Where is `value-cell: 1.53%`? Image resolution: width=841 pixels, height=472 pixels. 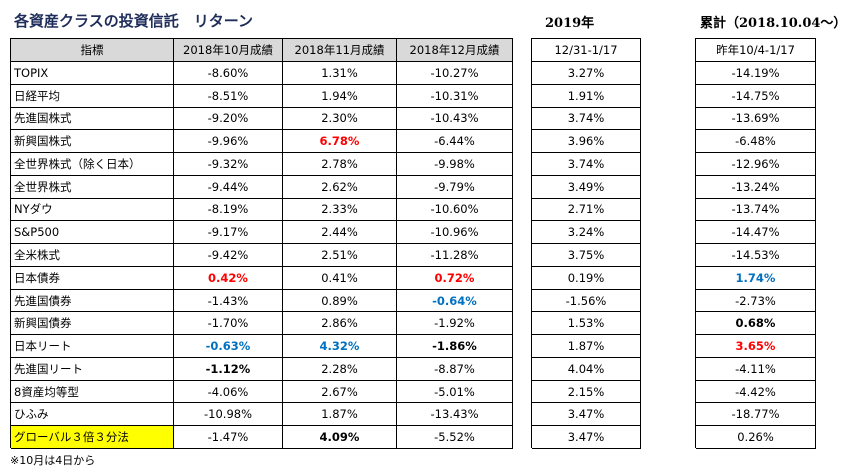 value-cell: 1.53% is located at coordinates (586, 324).